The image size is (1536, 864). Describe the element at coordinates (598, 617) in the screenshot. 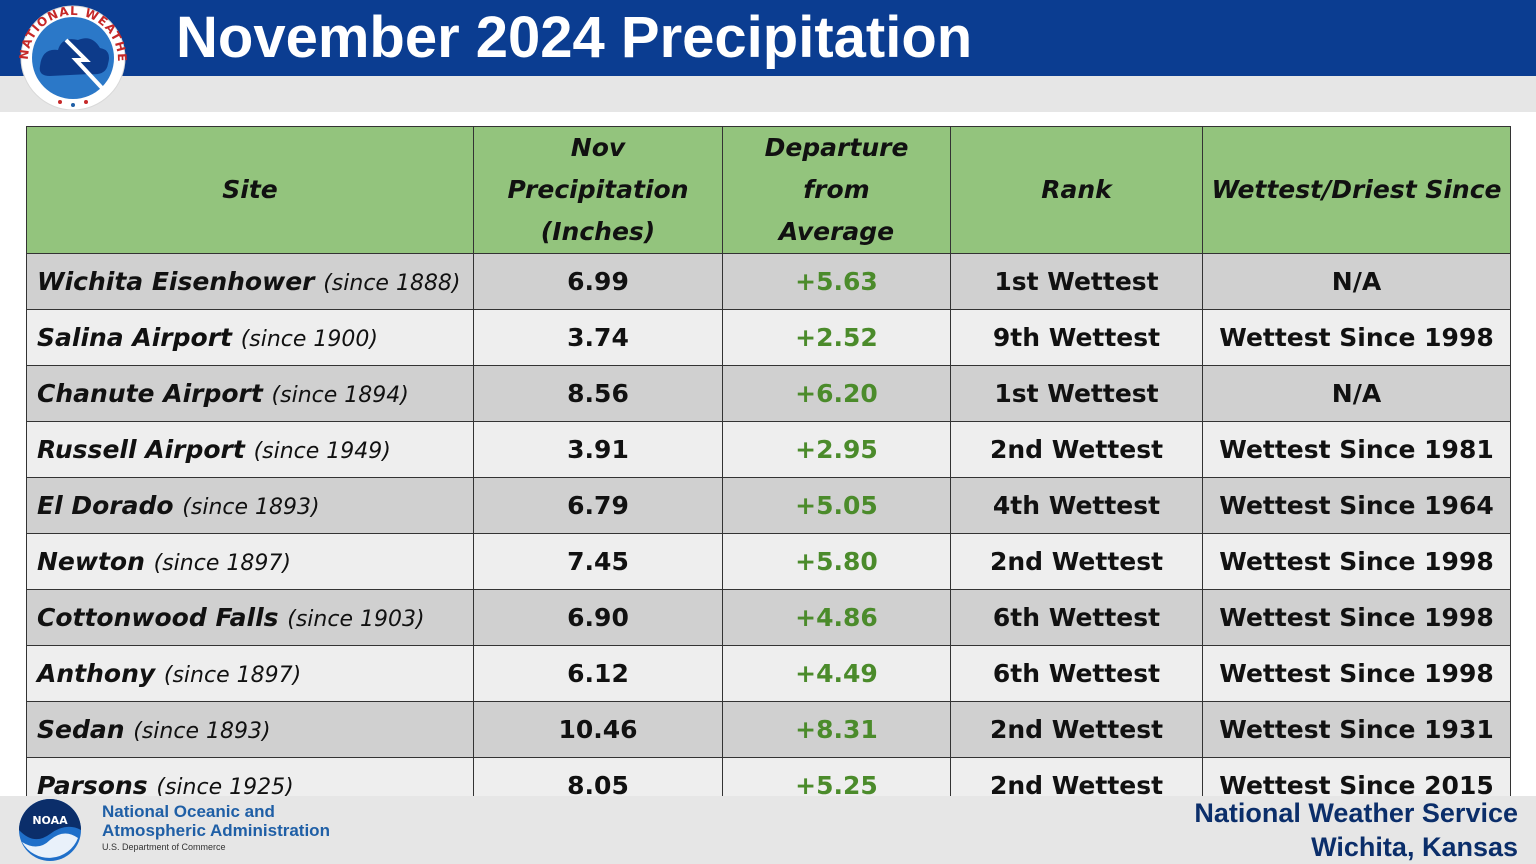

I see `precip-cell: 6.90` at that location.